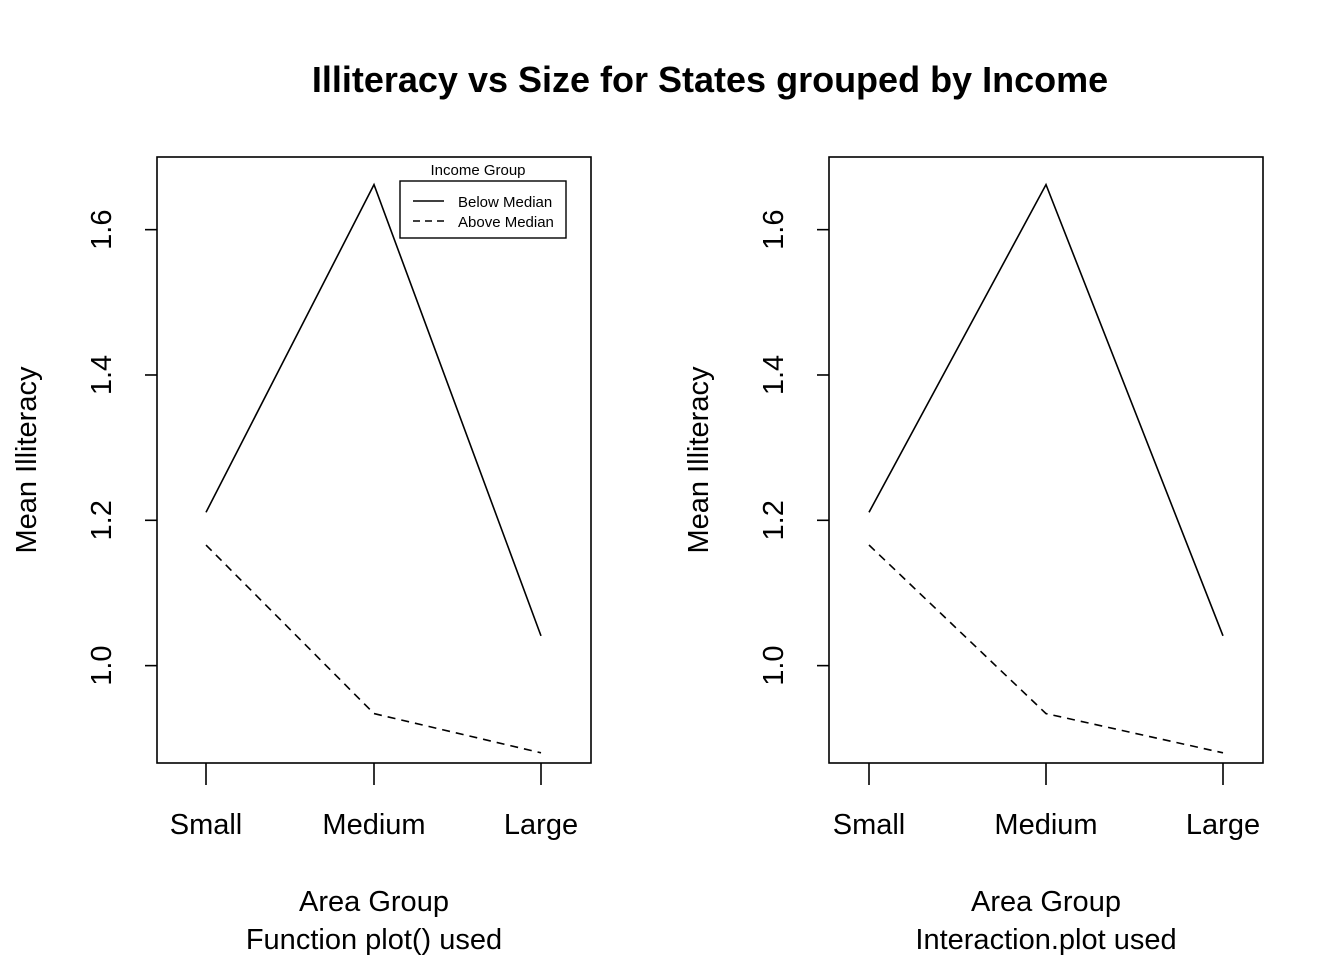  Describe the element at coordinates (1045, 940) in the screenshot. I see `panel-subtitle: Interaction.plot used` at that location.